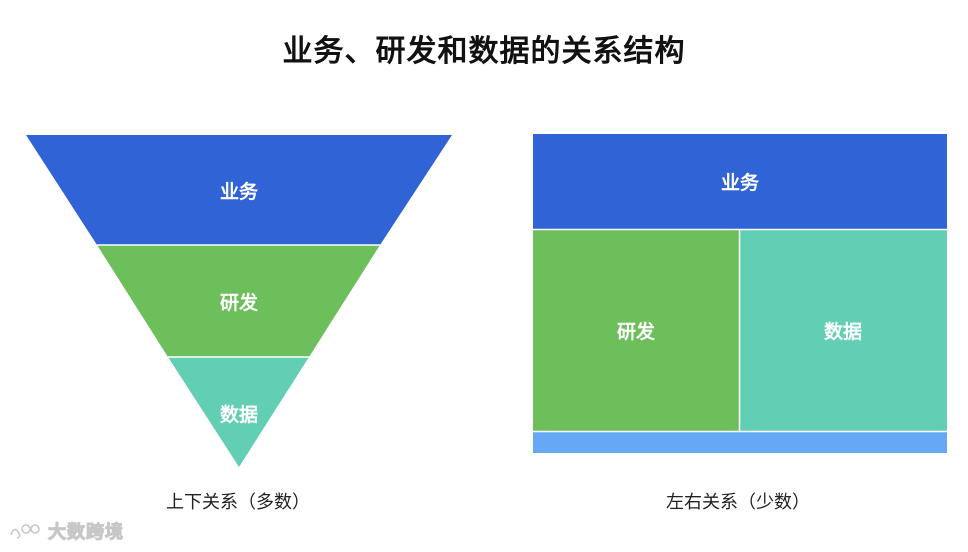 This screenshot has width=968, height=552. I want to click on funnel-label-data: 数据, so click(239, 414).